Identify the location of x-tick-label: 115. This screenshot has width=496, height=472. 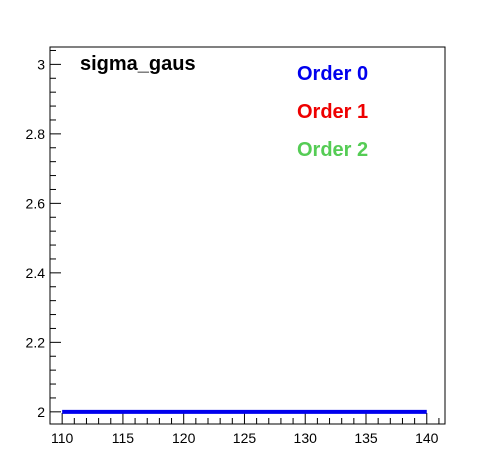
(123, 438).